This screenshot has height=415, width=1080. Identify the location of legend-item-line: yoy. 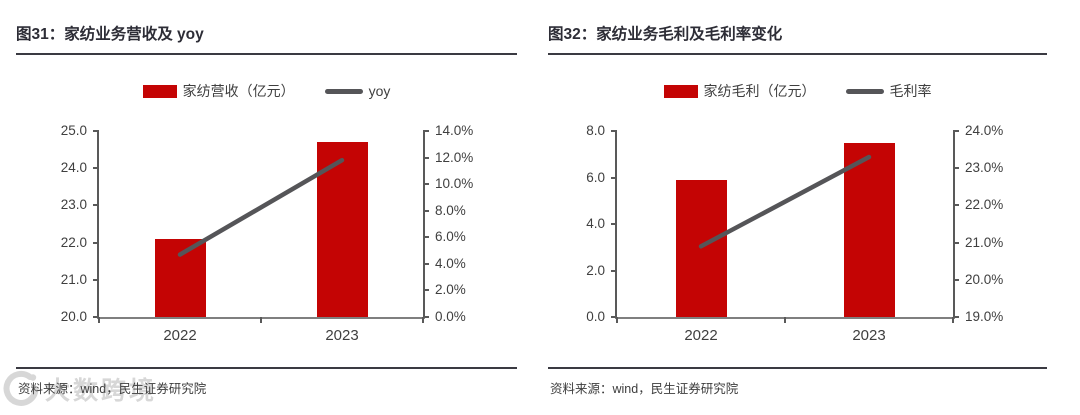
(357, 91).